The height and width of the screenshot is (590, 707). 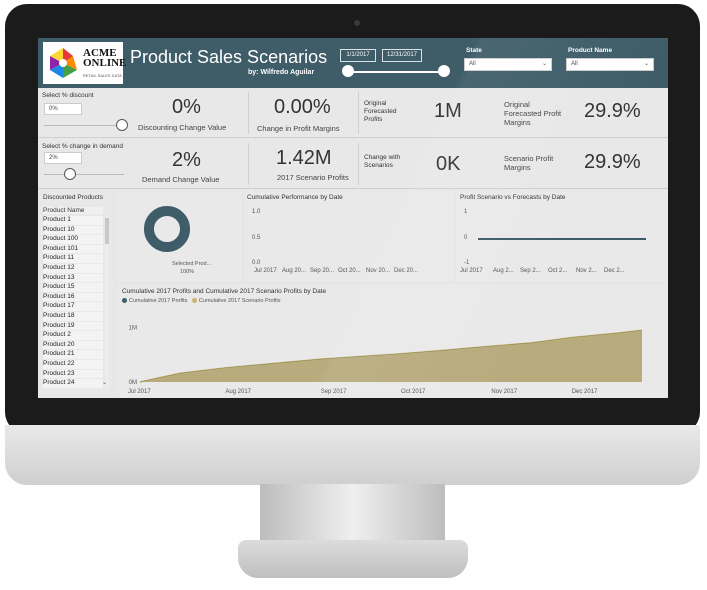 What do you see at coordinates (448, 164) in the screenshot?
I see `change-value: 0K` at bounding box center [448, 164].